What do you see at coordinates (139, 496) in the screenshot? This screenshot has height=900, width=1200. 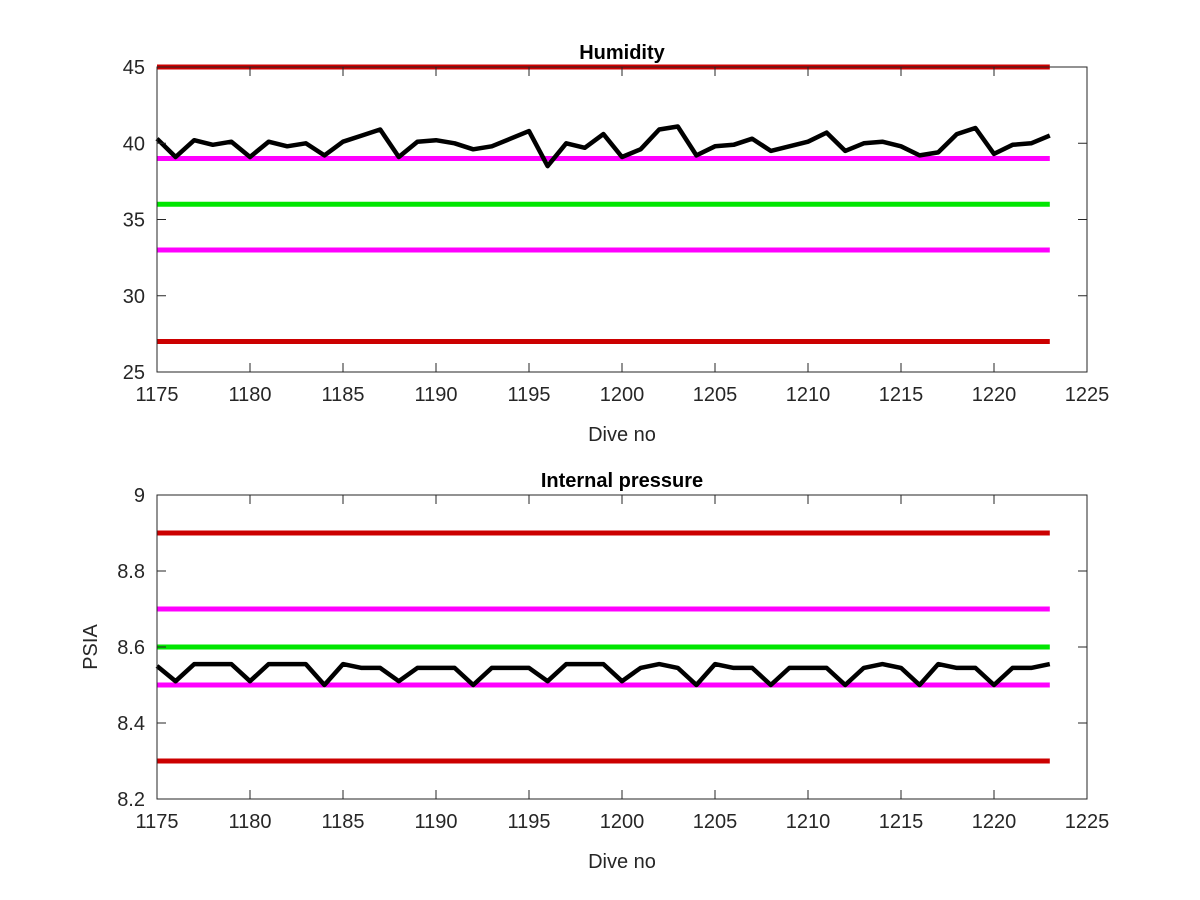 I see `y-tick-label: 9` at bounding box center [139, 496].